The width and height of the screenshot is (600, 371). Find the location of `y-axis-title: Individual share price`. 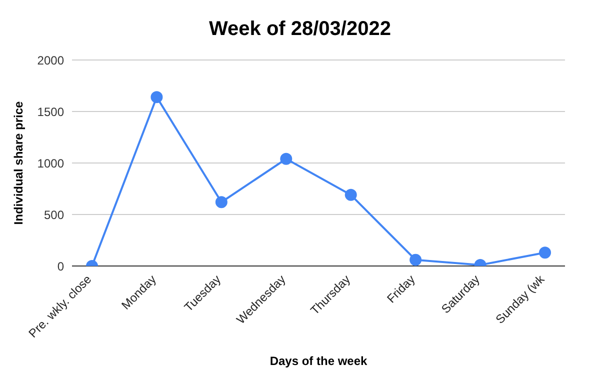

y-axis-title: Individual share price is located at coordinates (18, 162).